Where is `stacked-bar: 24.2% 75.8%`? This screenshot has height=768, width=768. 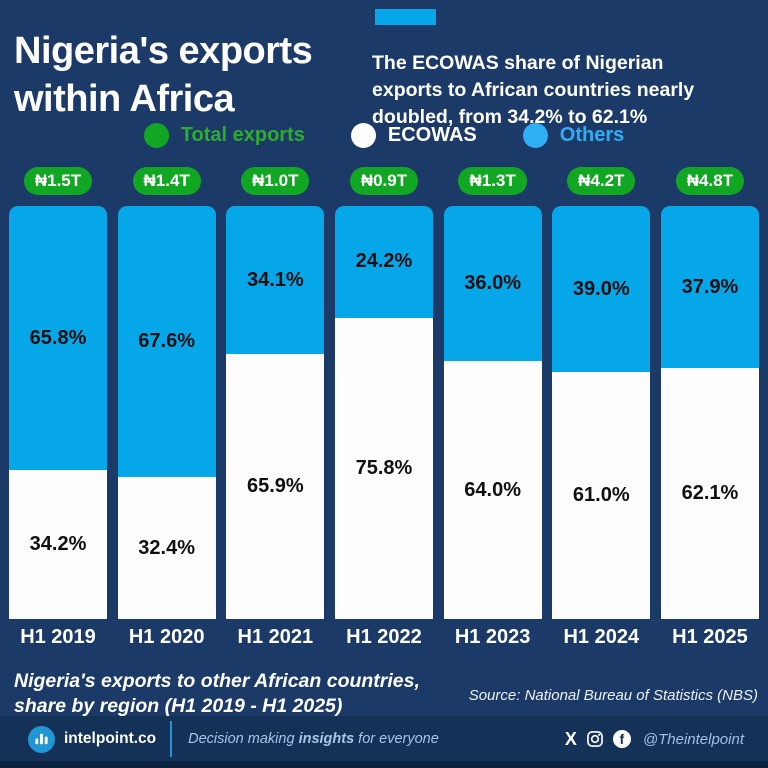 stacked-bar: 24.2% 75.8% is located at coordinates (383, 412).